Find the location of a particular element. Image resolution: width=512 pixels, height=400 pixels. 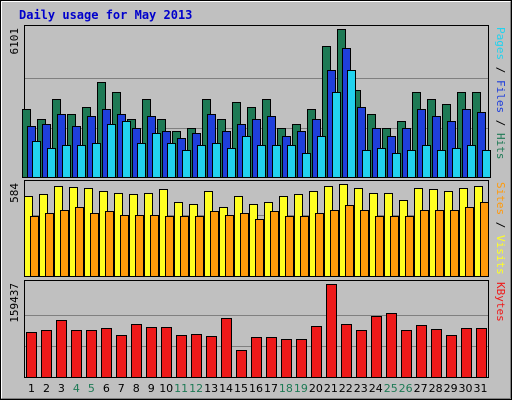

x-tick-day-19: 19 is located at coordinates (301, 388).